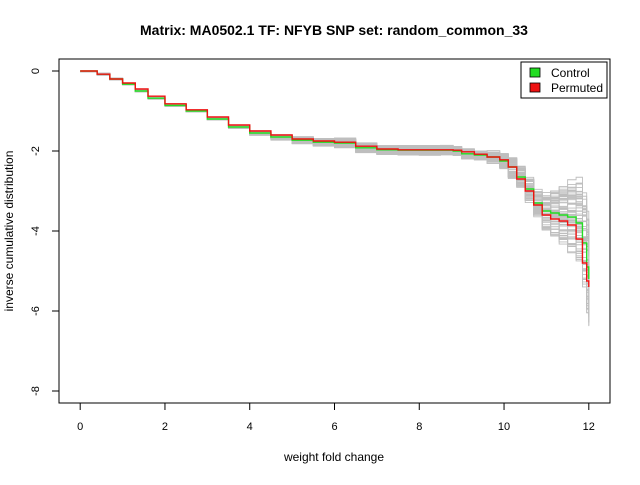 The image size is (640, 485). What do you see at coordinates (44, 232) in the screenshot?
I see `y-axis-ticks: 0 -2 -4 -6 -8` at bounding box center [44, 232].